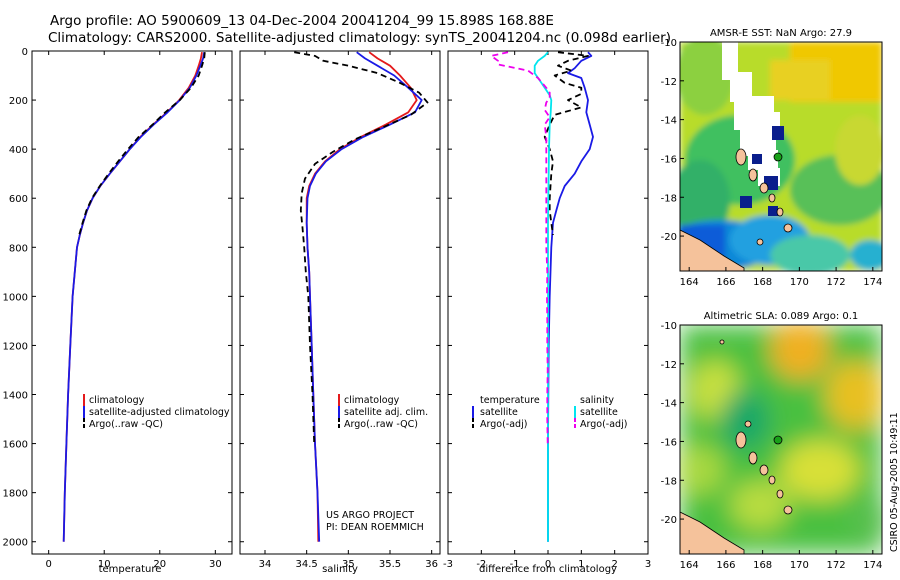  Describe the element at coordinates (499, 412) in the screenshot. I see `legend-label-temp-satellite: satellite` at that location.